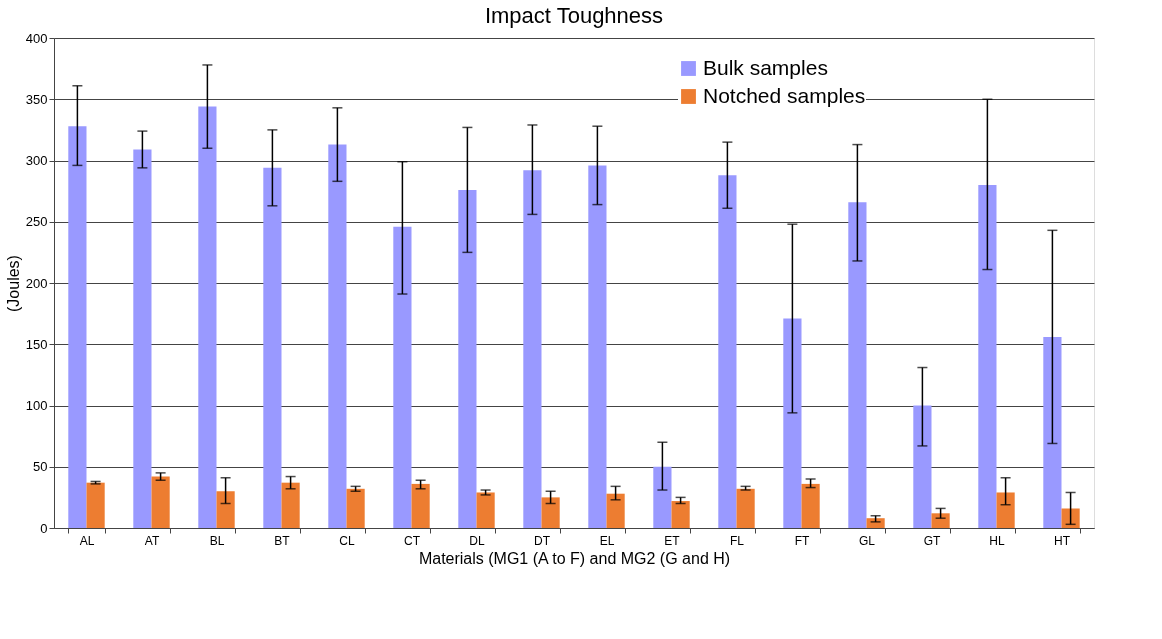 This screenshot has width=1162, height=639. I want to click on y-axis-title: (Joules), so click(13, 283).